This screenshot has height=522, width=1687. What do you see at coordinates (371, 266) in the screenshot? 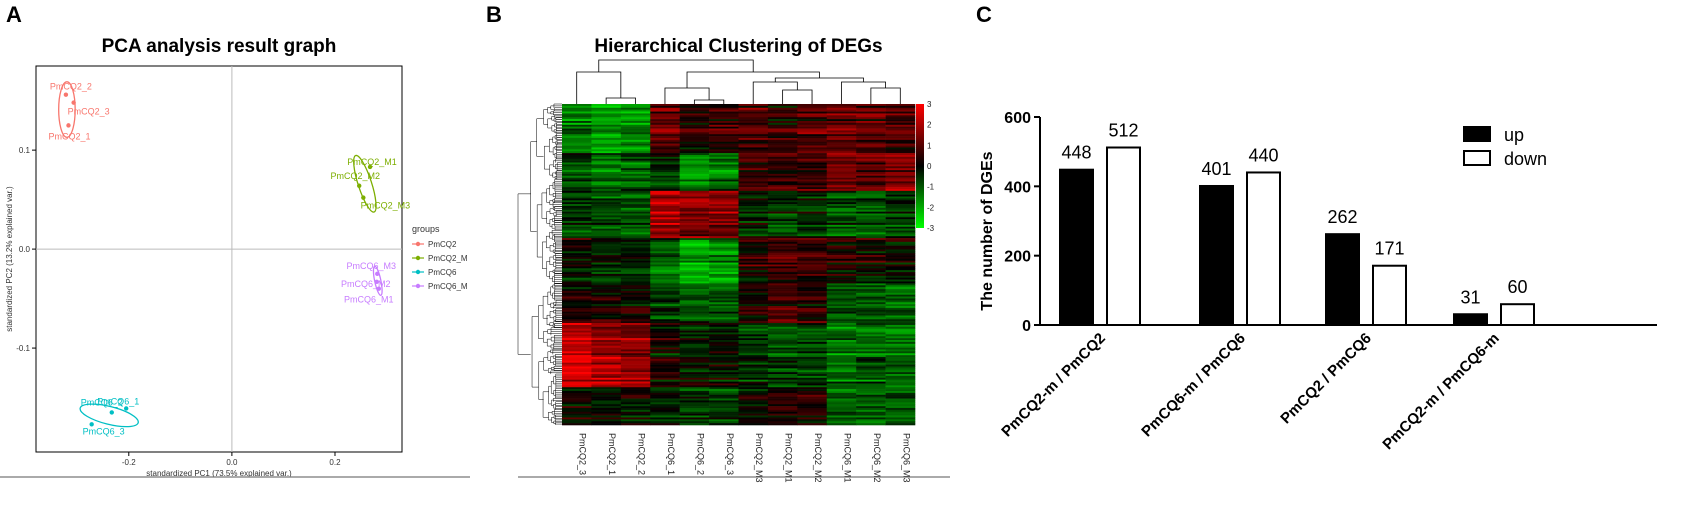
I see `pca-point-label: PmCQ6_M3` at bounding box center [371, 266].